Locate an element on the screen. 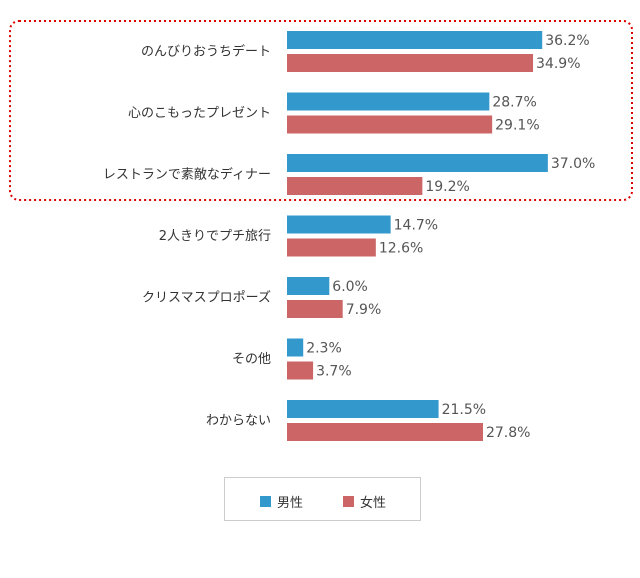  legend: 男性 女性 is located at coordinates (322, 499).